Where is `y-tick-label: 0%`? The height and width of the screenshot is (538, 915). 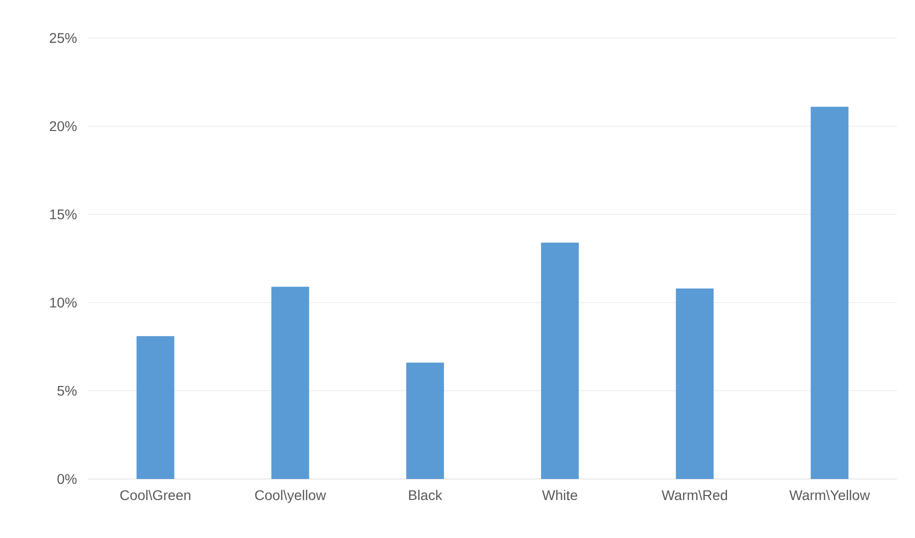 y-tick-label: 0% is located at coordinates (67, 479).